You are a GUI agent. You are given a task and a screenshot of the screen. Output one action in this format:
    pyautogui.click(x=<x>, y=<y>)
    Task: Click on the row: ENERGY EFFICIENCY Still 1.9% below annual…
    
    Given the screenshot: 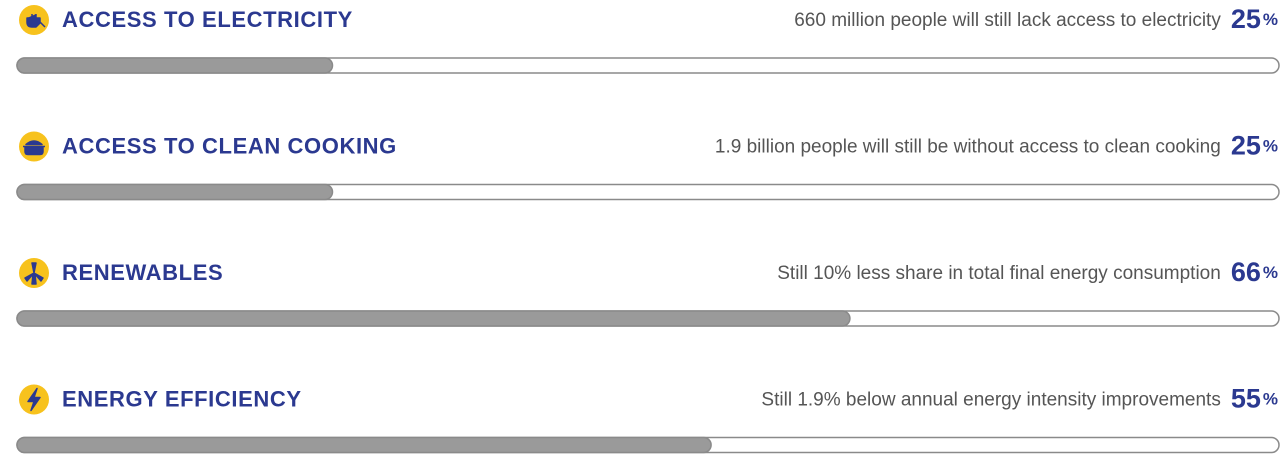 What is the action you would take?
    pyautogui.click(x=648, y=419)
    